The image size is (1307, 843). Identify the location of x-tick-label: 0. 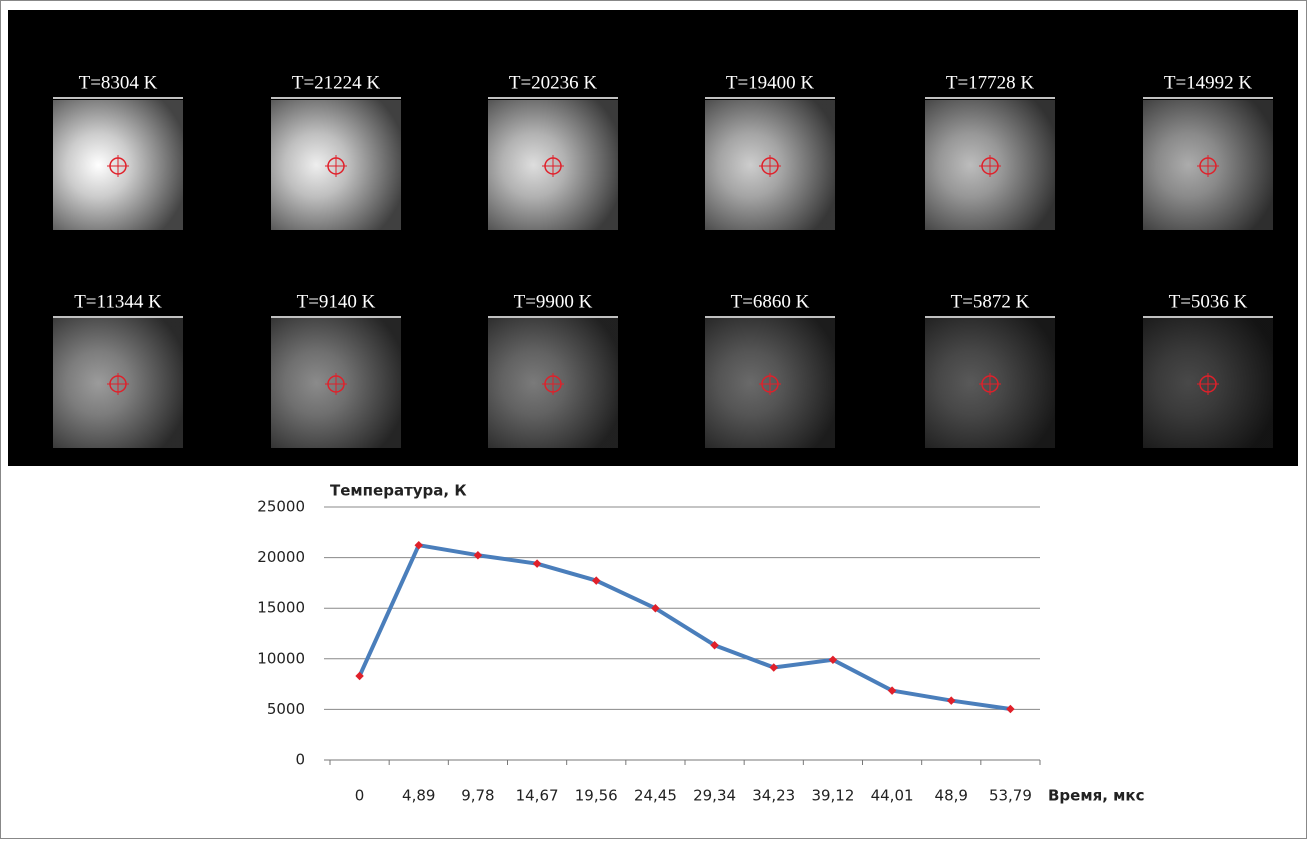
(360, 796).